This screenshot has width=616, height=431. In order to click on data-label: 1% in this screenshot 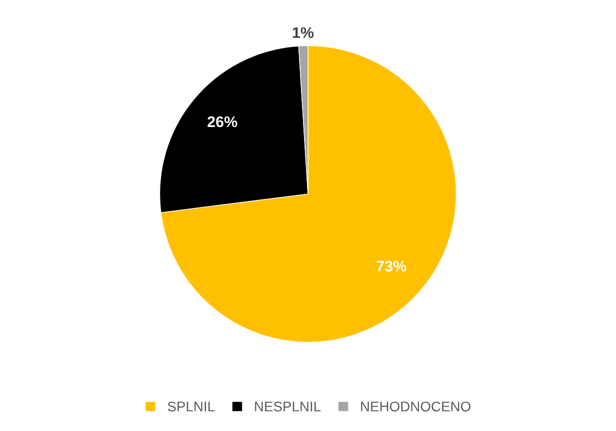, I will do `click(303, 32)`.